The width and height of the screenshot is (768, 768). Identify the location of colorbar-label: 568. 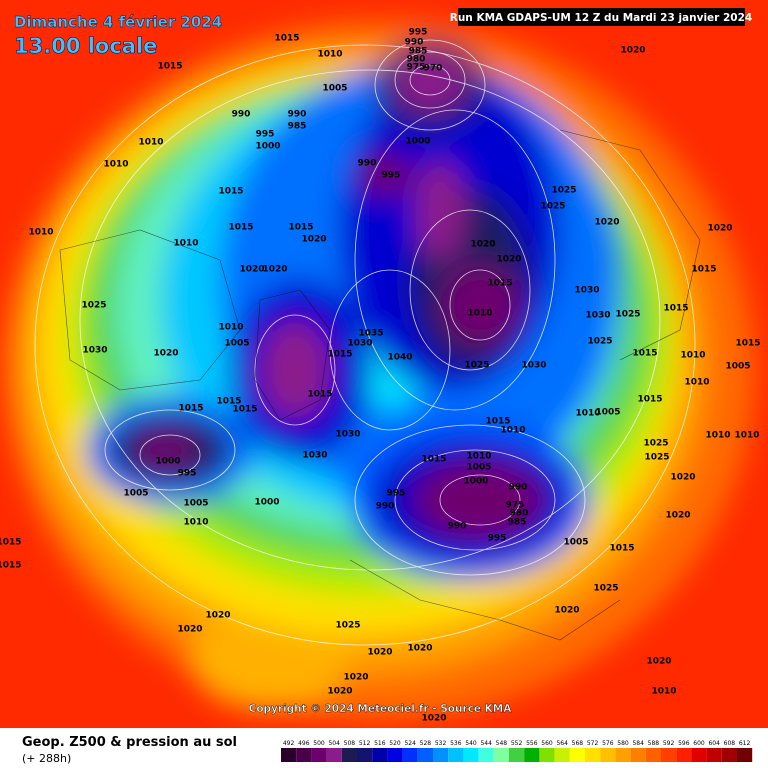
(578, 743).